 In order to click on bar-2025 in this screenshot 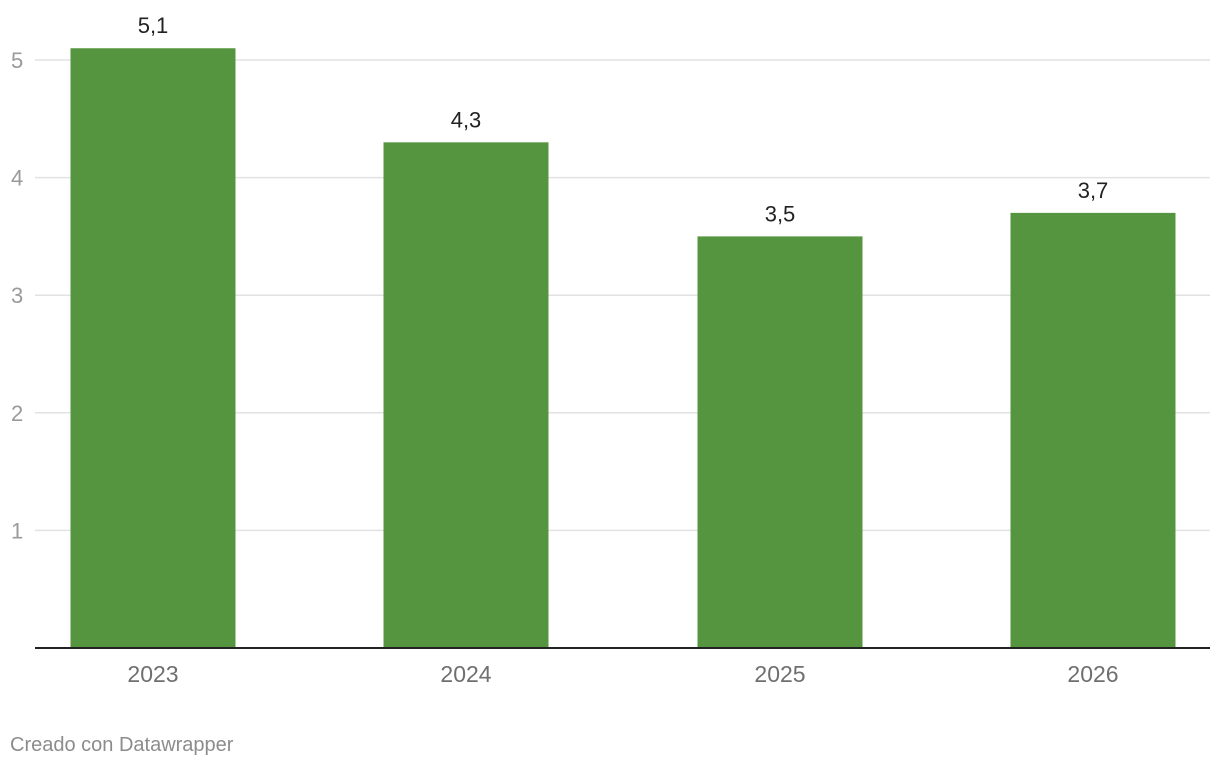, I will do `click(780, 442)`.